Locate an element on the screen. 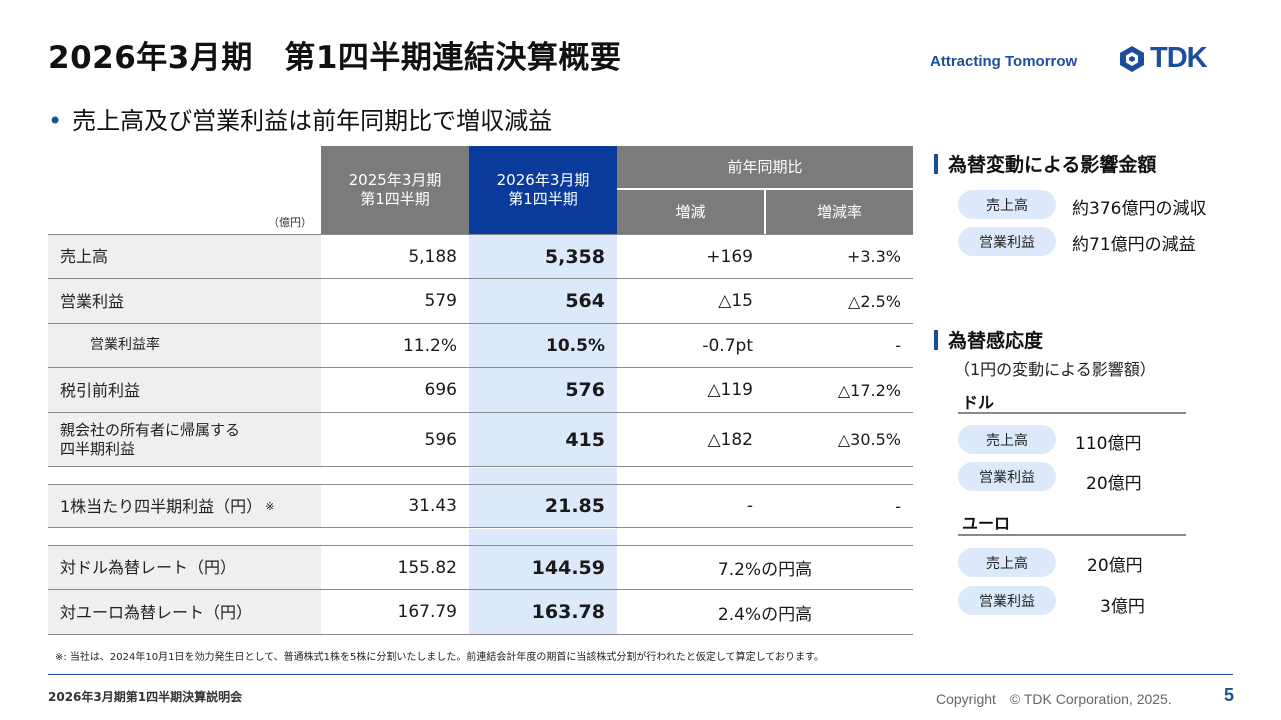 The width and height of the screenshot is (1281, 720). brand-tagline: Attracting Tomorrow is located at coordinates (1004, 61).